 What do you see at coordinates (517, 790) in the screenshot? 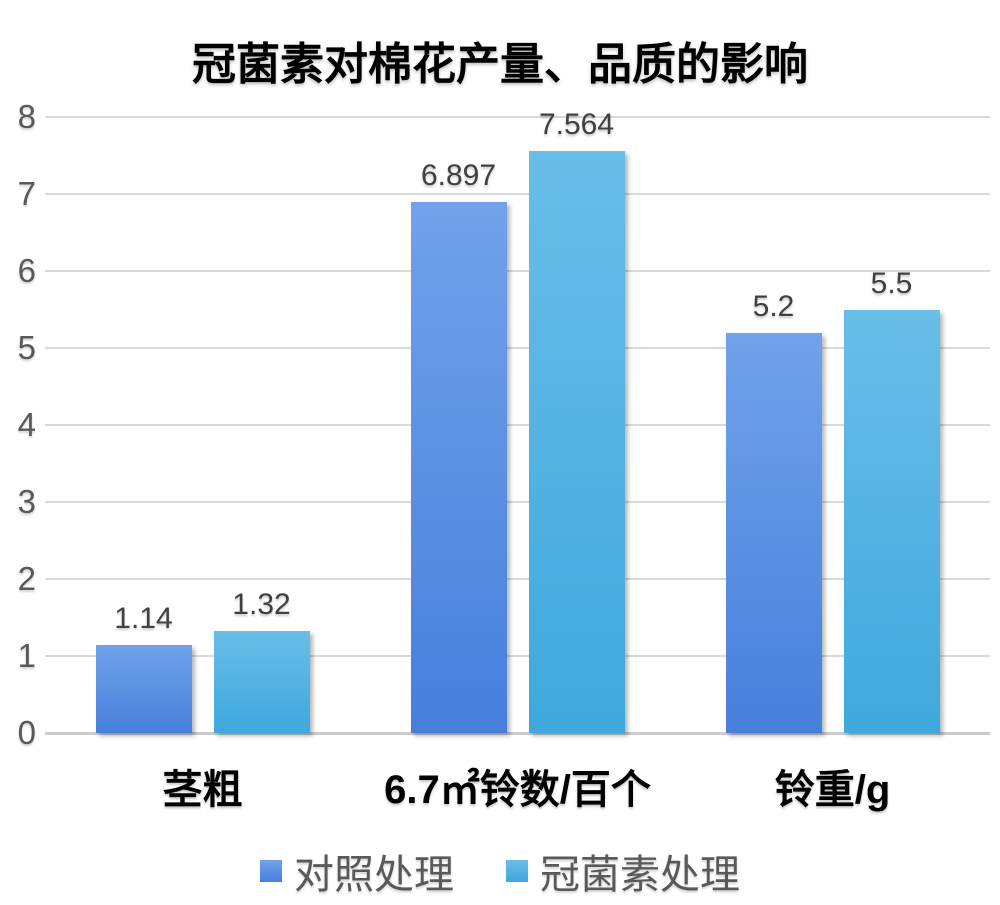
I see `x-axis-label-cat2: 6.7㎡铃数/百个` at bounding box center [517, 790].